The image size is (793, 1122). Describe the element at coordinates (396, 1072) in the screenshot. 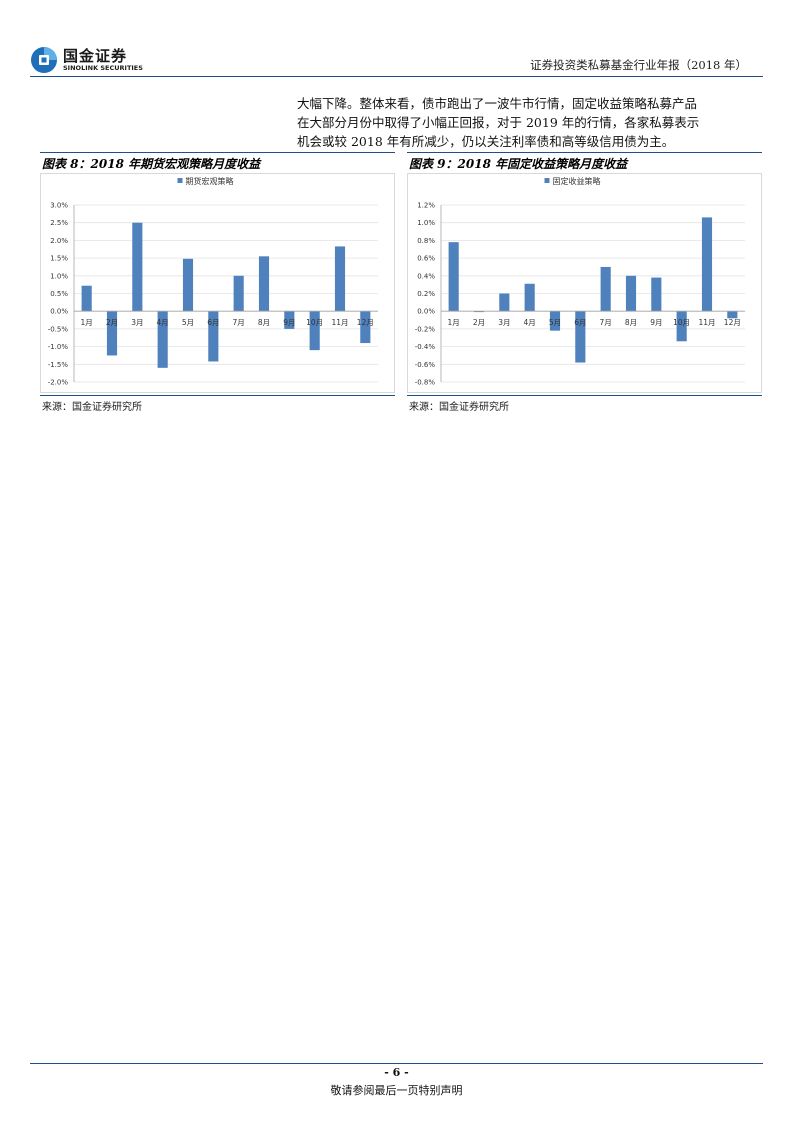

I see `page-number: - 6 -` at that location.